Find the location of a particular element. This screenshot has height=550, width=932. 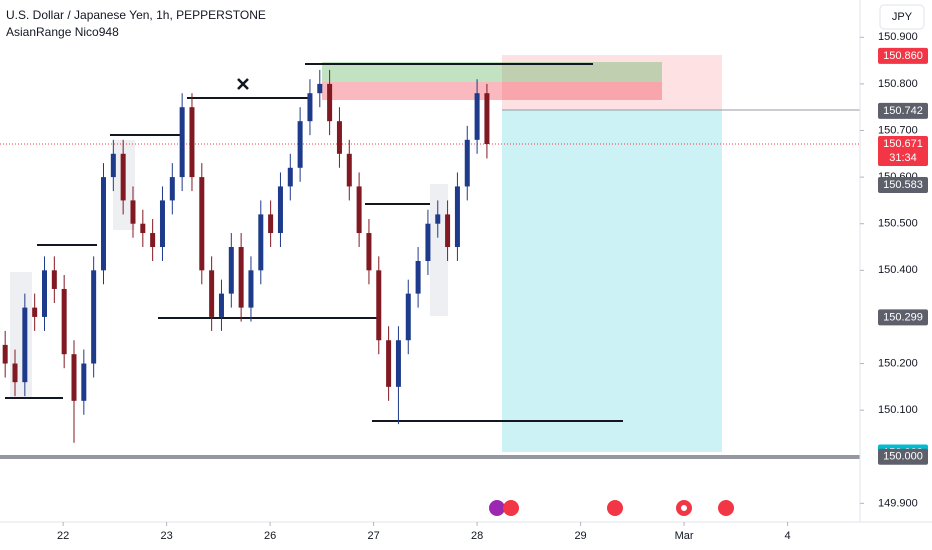

x-tick-label: 4 is located at coordinates (787, 536).